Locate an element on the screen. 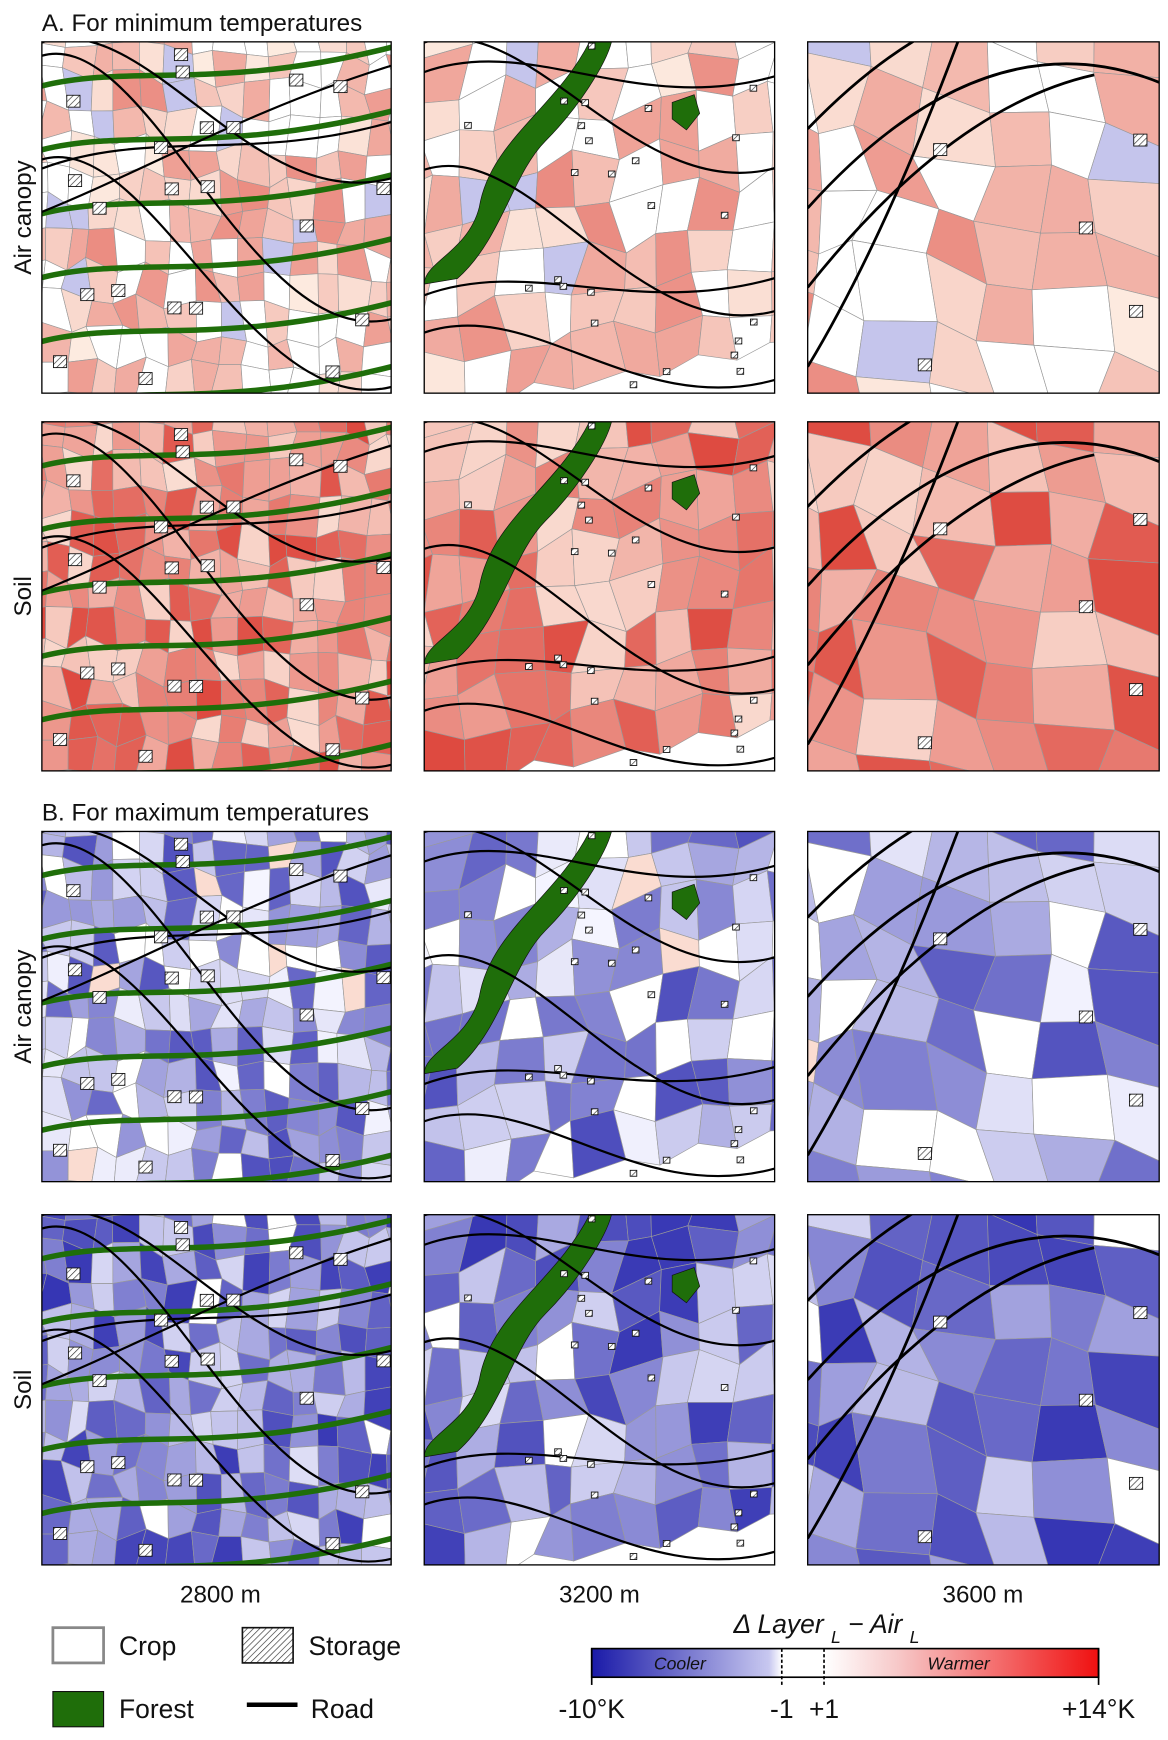  legend-label: Crop is located at coordinates (147, 1646).